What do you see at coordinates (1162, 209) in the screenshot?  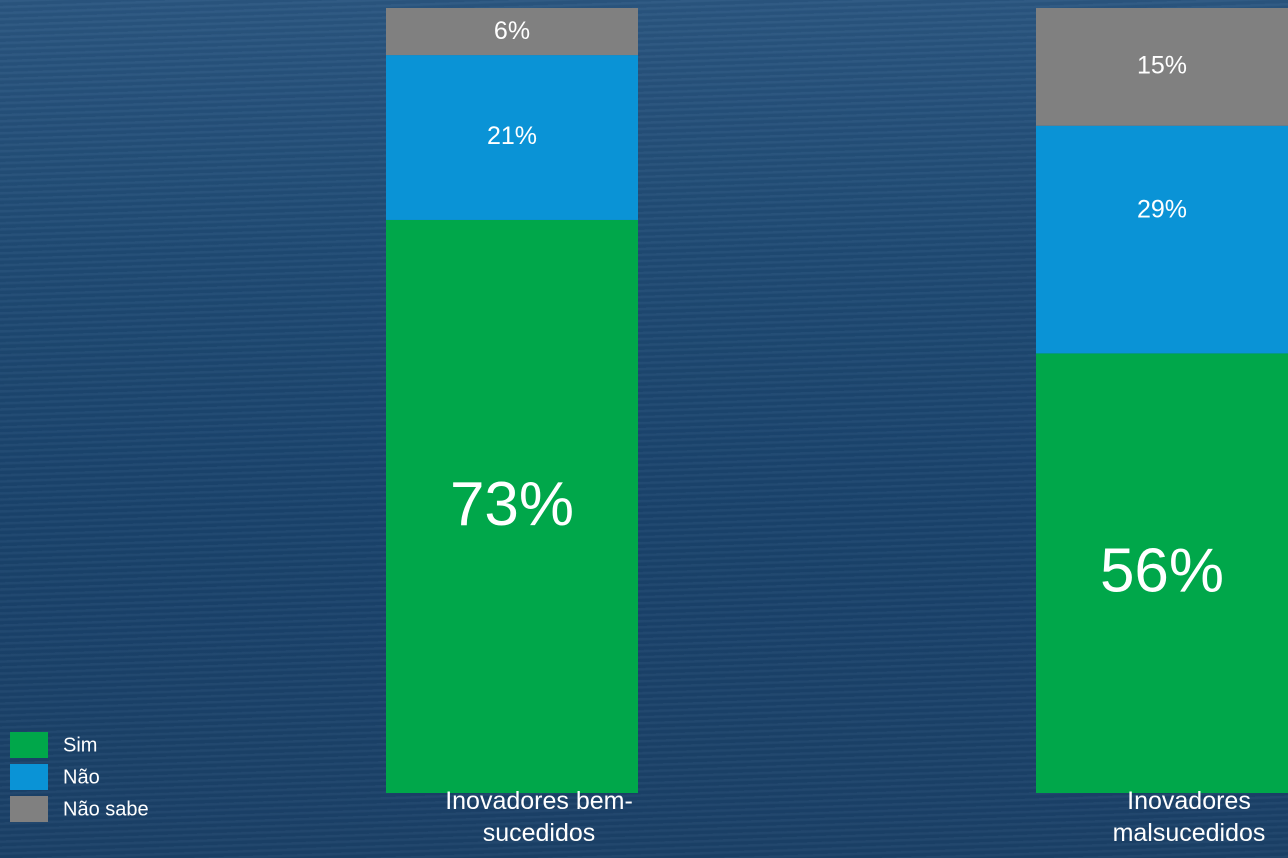 I see `value-label: 29%` at bounding box center [1162, 209].